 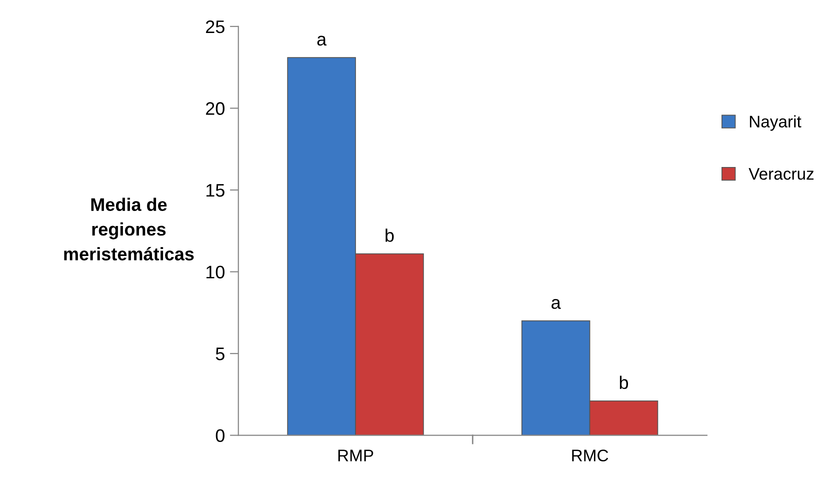 I want to click on y-tick-label: 10, so click(x=215, y=272).